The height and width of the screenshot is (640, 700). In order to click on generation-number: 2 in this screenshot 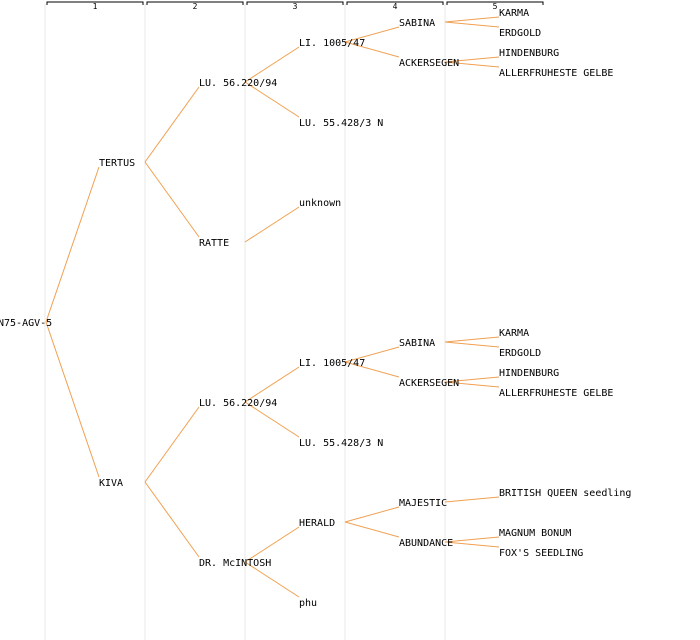, I will do `click(195, 6)`.